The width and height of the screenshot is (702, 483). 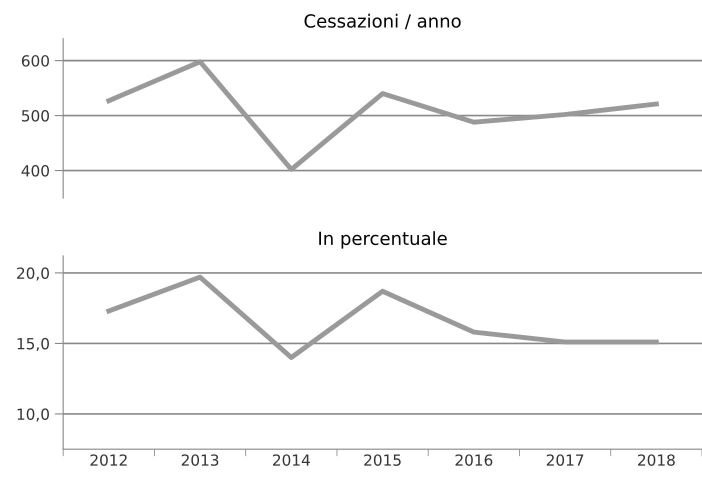 I want to click on x-tick-label: 2014, so click(x=291, y=460).